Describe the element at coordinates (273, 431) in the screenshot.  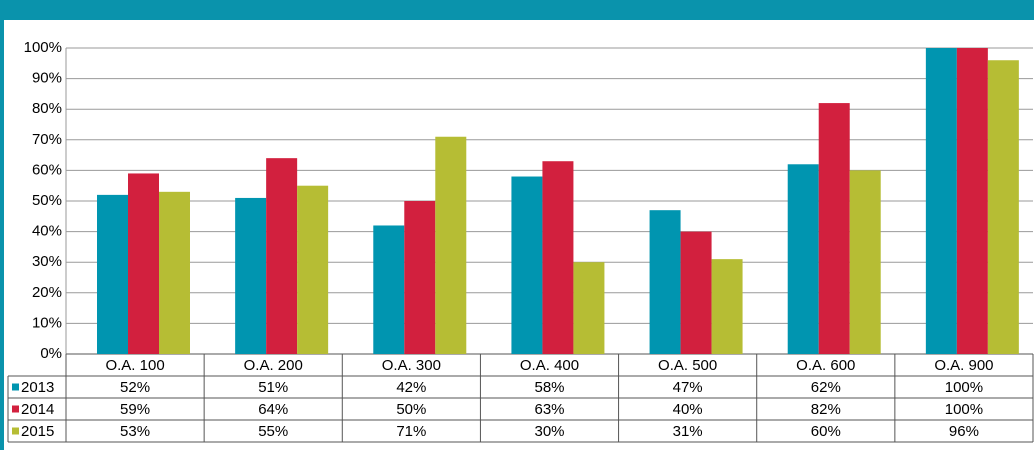
I see `table-value: 55%` at that location.